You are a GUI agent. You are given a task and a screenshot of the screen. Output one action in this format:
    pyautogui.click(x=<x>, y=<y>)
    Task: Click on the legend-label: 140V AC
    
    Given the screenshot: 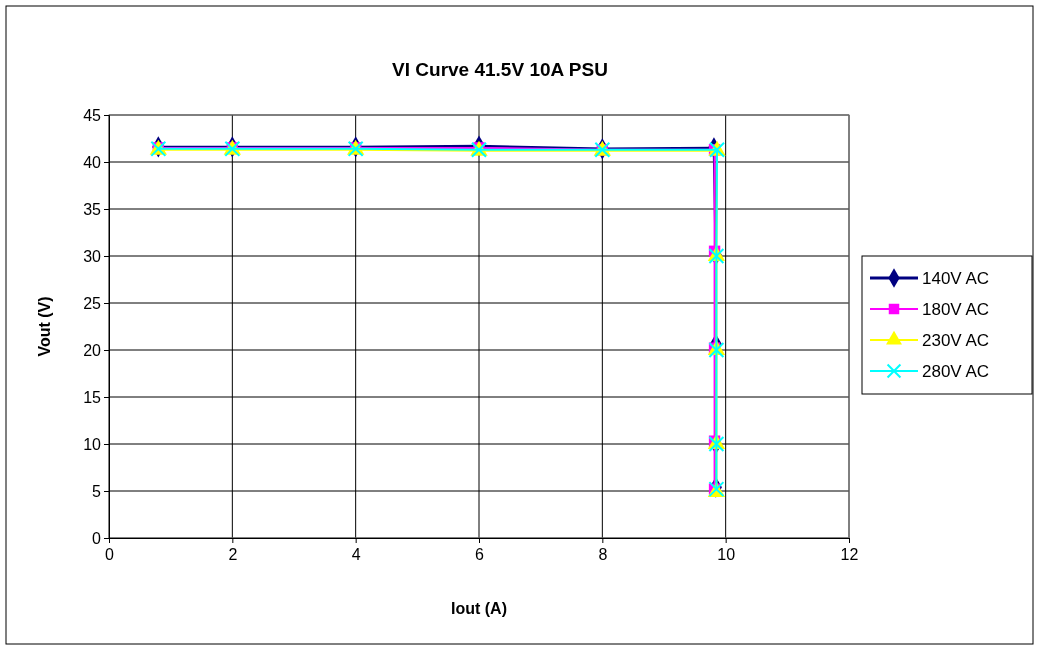 What is the action you would take?
    pyautogui.click(x=956, y=278)
    